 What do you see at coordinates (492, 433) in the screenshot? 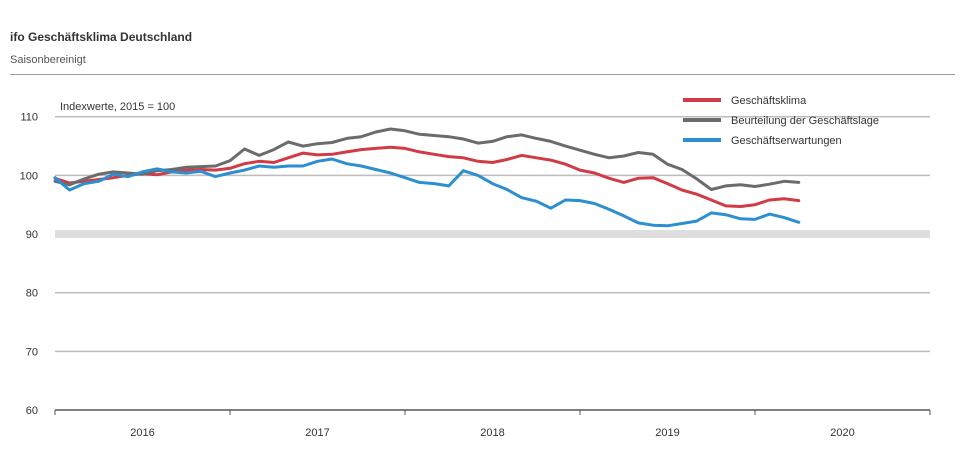
I see `x-tick-label-2018: 2018` at bounding box center [492, 433].